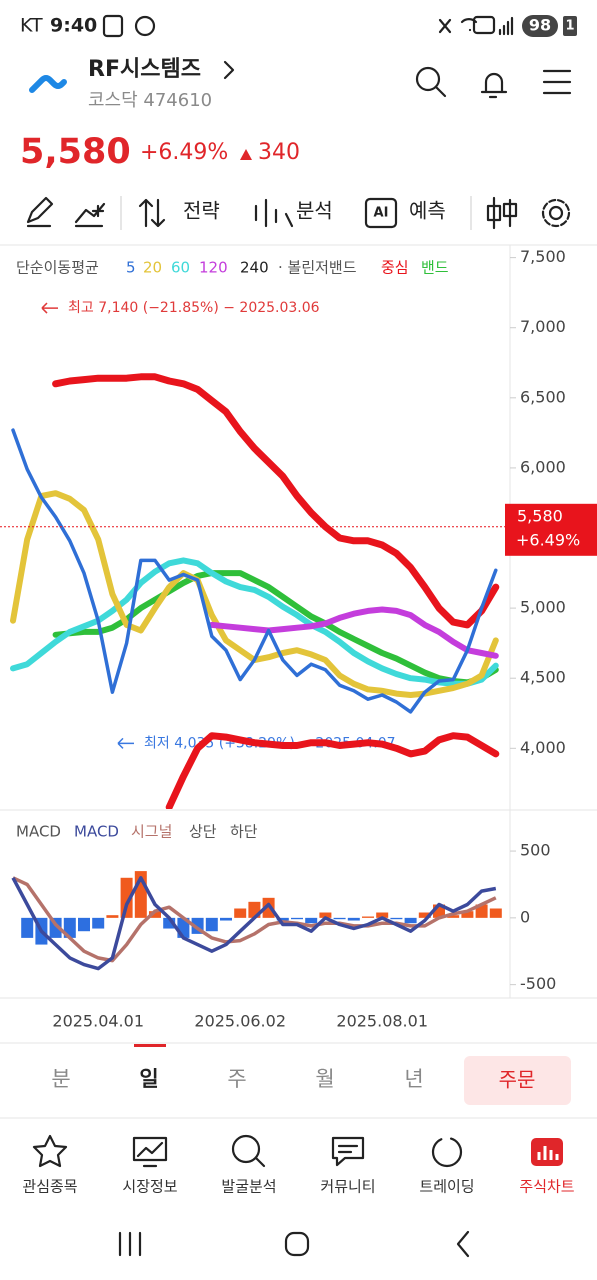 The width and height of the screenshot is (597, 1280). Describe the element at coordinates (556, 213) in the screenshot. I see `settings-icon` at that location.